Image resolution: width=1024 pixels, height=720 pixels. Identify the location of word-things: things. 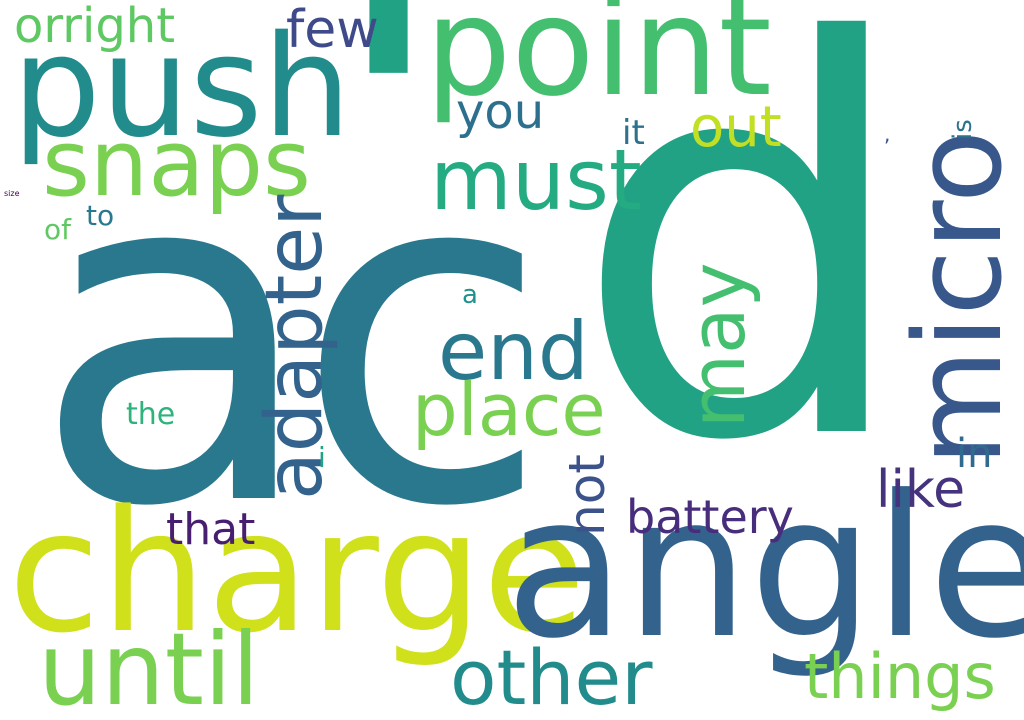
(900, 676).